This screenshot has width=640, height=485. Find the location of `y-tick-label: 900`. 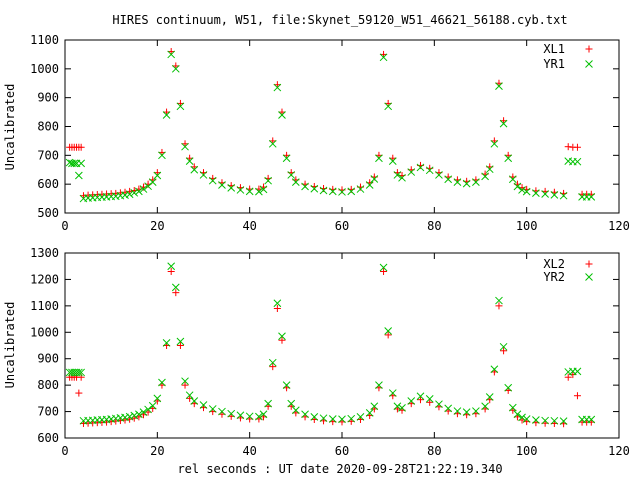

y-tick-label: 900 is located at coordinates (48, 98).